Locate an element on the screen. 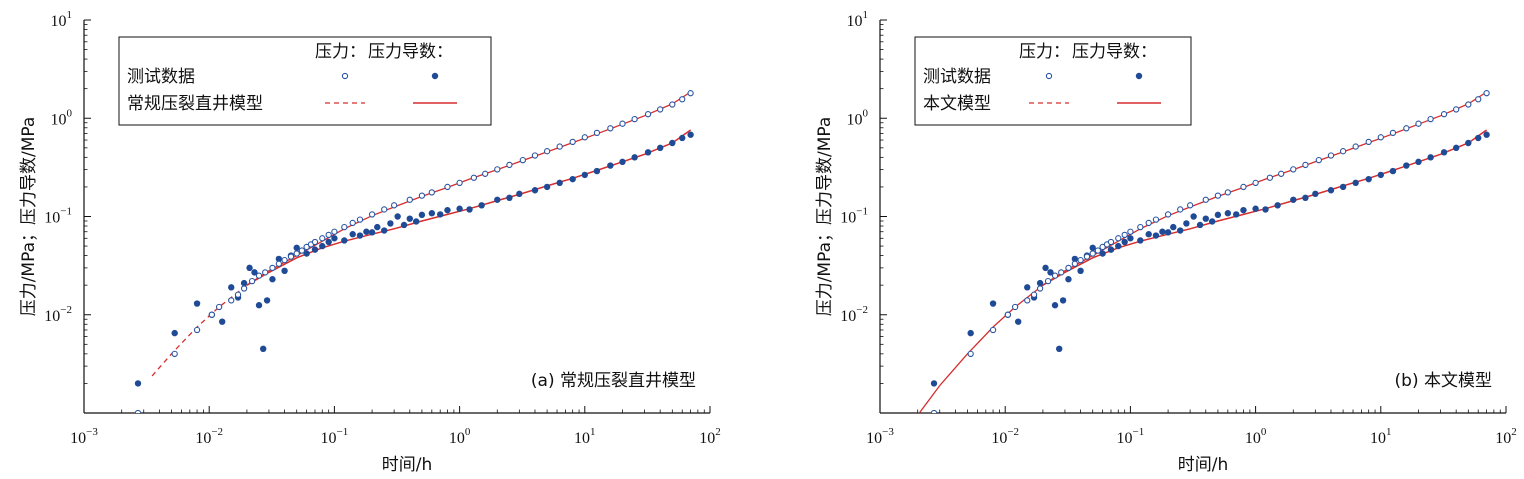 The image size is (1524, 479). x-axis-title: 时间/h is located at coordinates (1203, 465).